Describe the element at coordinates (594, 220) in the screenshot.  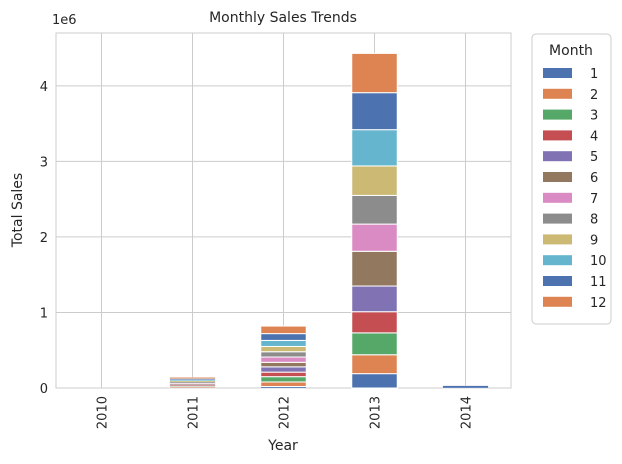
I see `legend-label: 8` at that location.